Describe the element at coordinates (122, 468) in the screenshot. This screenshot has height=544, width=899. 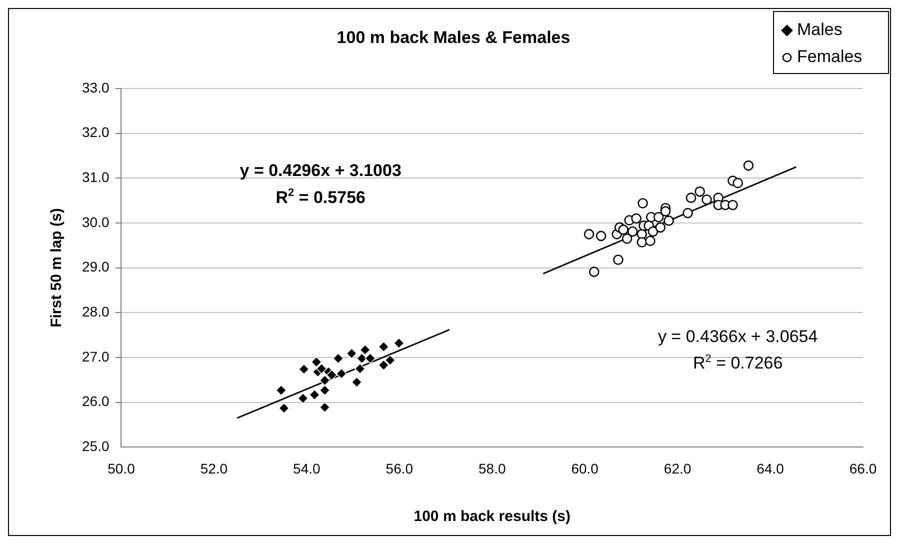
I see `x-tick-label: 50.0` at that location.